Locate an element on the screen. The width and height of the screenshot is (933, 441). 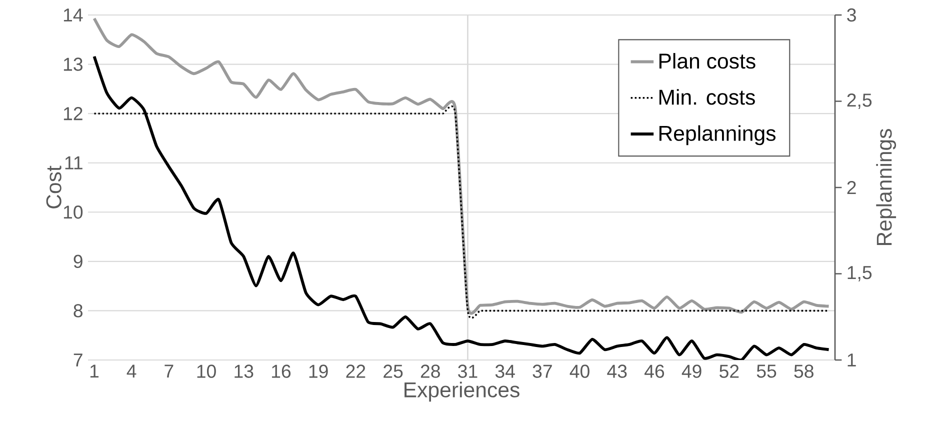
y2-tick-label: 2 is located at coordinates (851, 187).